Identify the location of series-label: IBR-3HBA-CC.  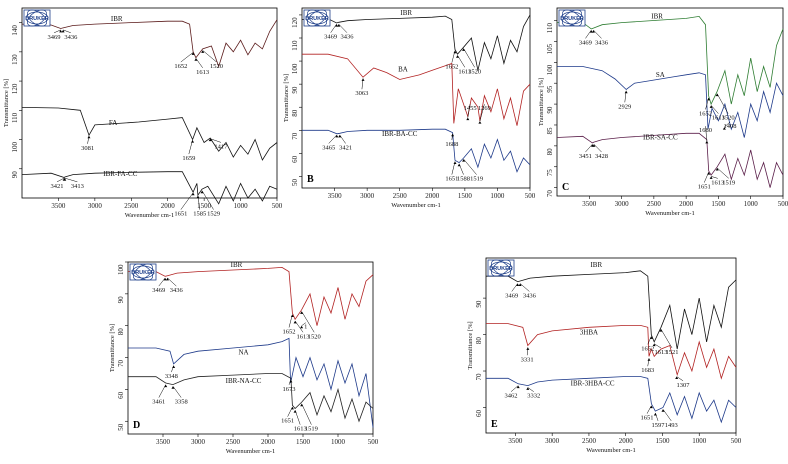
(593, 384).